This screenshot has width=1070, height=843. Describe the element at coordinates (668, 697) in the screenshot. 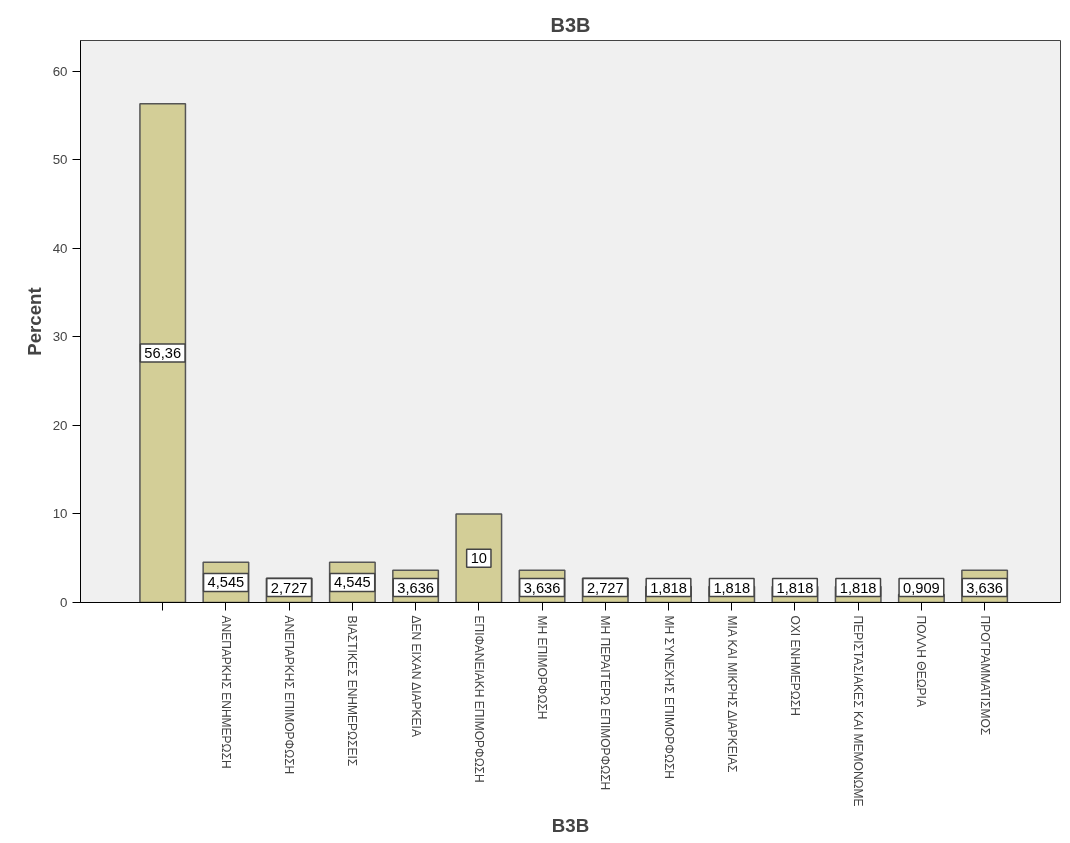

I see `x-tick-label: ΜΗ ΣΥΝΕΧΗΣ ΕΠΙΜΟΡΦΩΣΗ` at that location.